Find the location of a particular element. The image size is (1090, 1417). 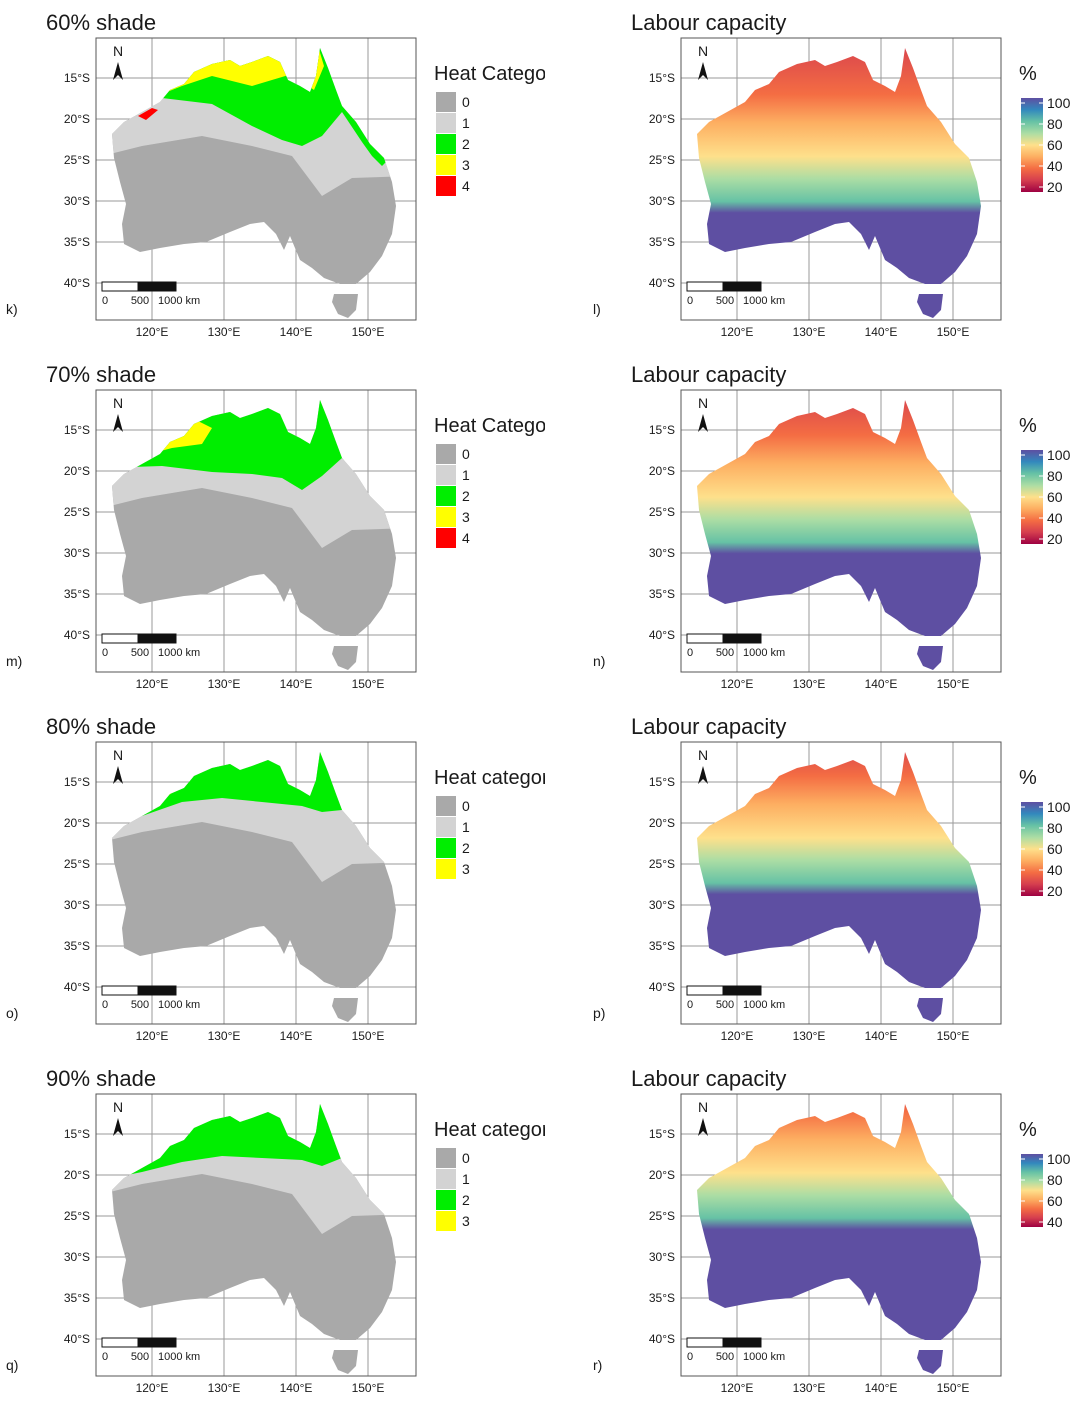

colorbar is located at coordinates (1032, 1190).